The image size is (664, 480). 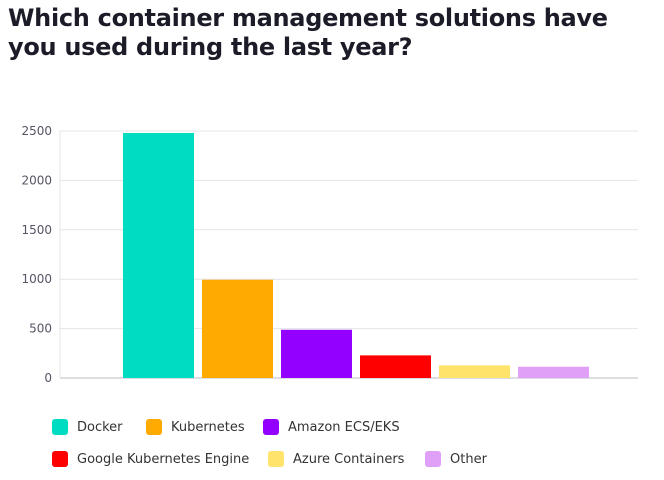 What do you see at coordinates (474, 371) in the screenshot?
I see `bar-azure-containers` at bounding box center [474, 371].